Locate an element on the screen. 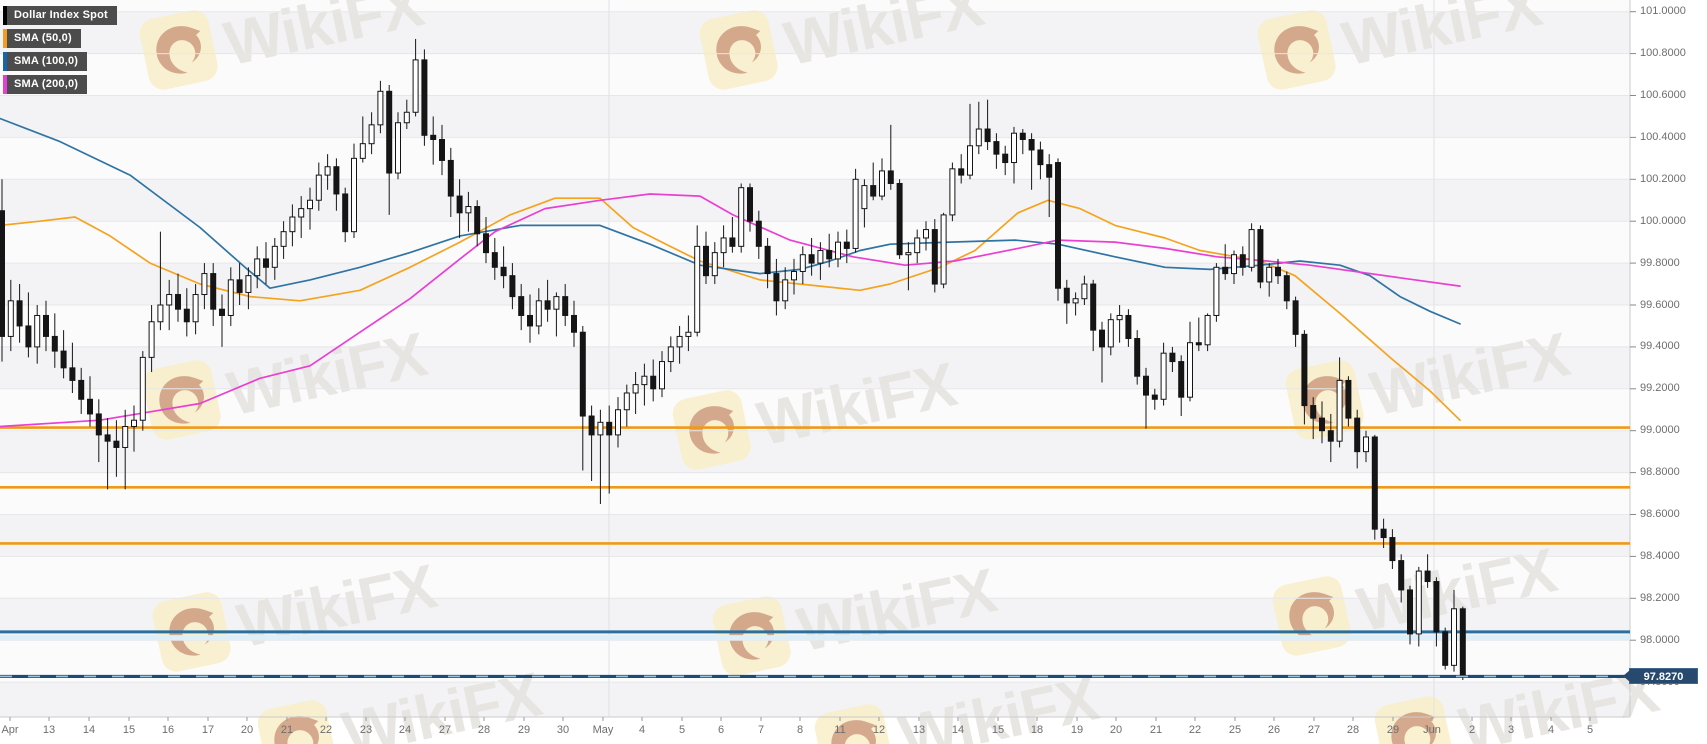 The height and width of the screenshot is (744, 1707). legend-badge-sma-100-0: SMA (100,0) is located at coordinates (45, 61).